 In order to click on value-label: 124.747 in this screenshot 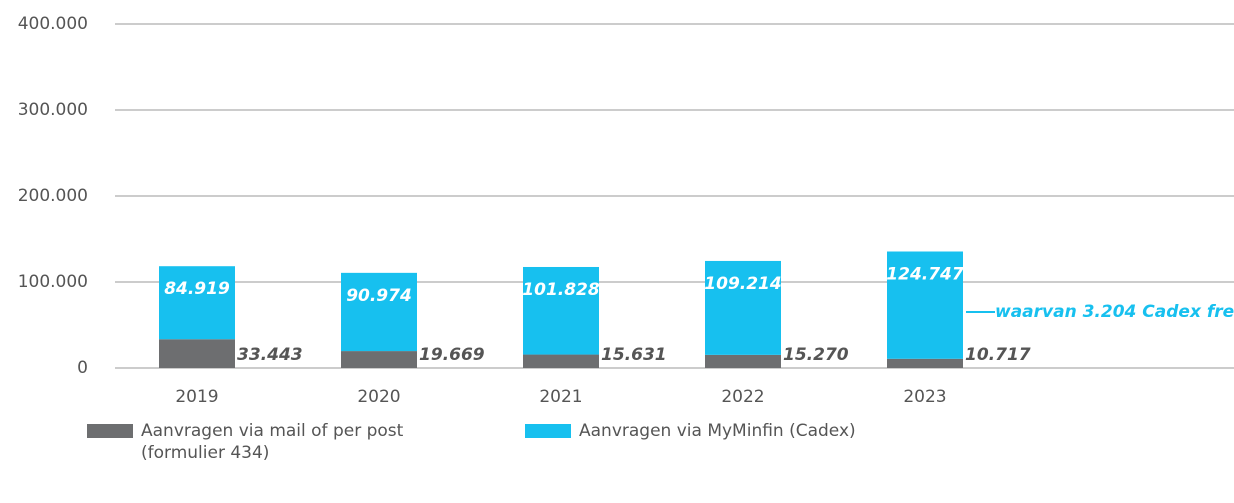, I will do `click(925, 275)`.